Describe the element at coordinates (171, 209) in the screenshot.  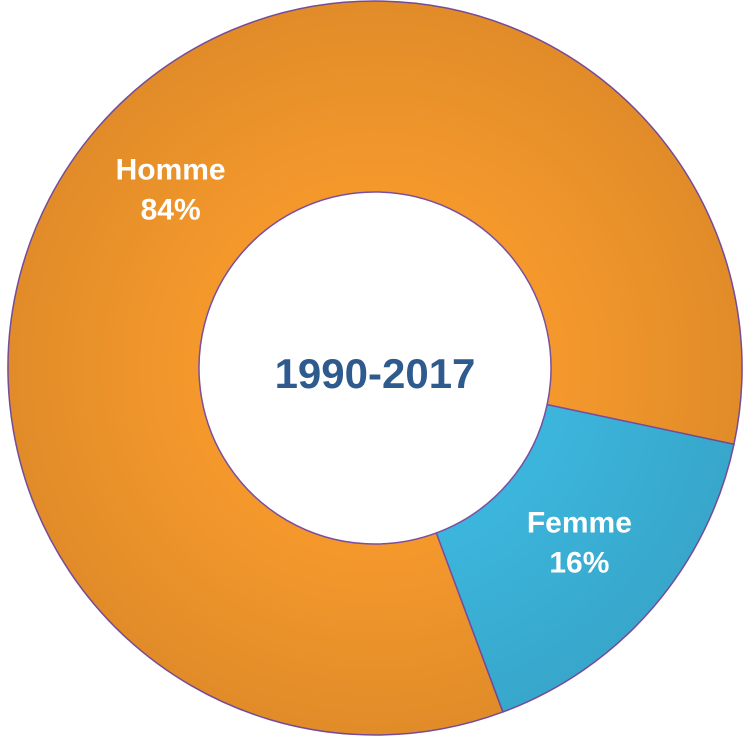
I see `slice-value-label: 84%` at that location.